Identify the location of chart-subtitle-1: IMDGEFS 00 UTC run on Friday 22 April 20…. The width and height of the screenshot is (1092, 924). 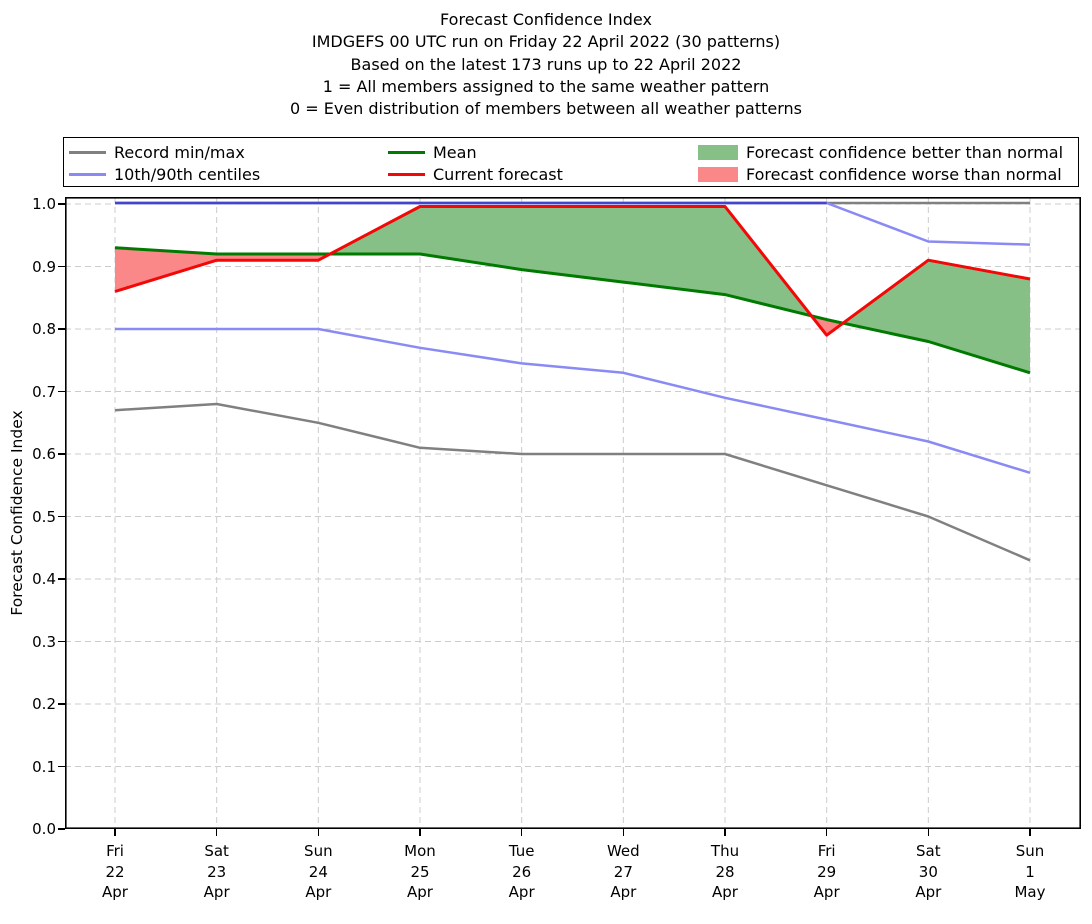
(546, 42).